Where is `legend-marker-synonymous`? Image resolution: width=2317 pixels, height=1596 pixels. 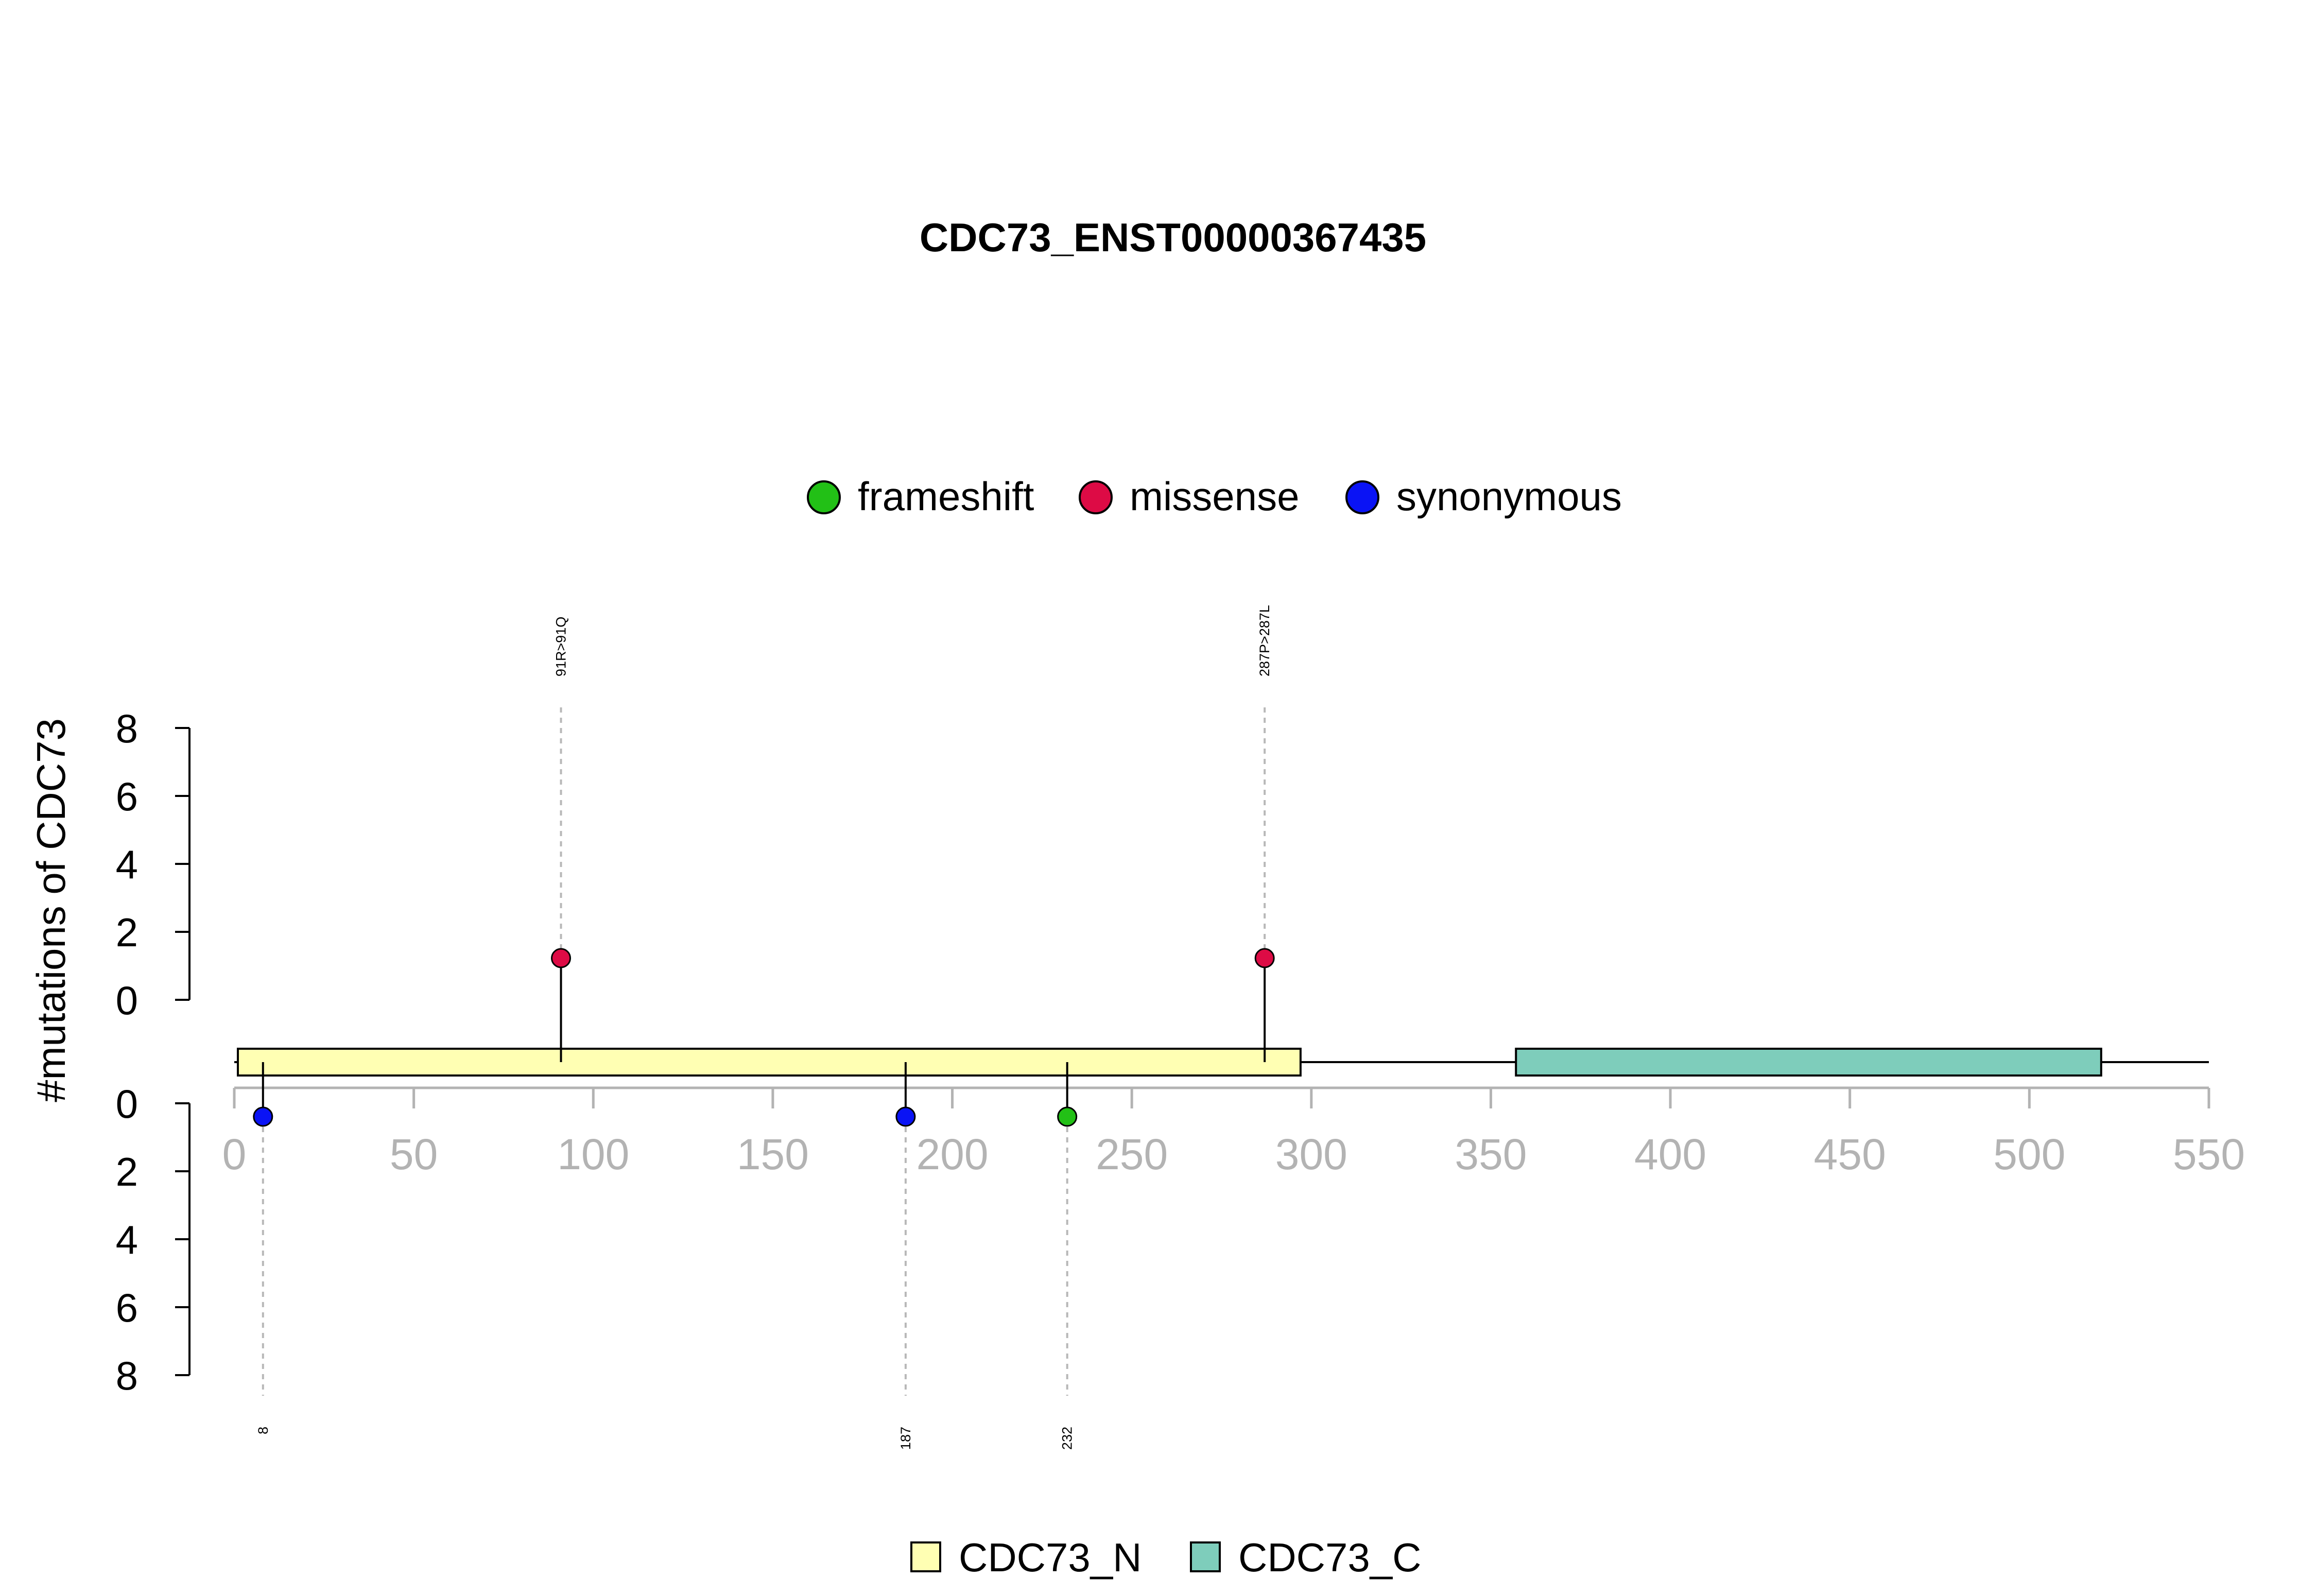
legend-marker-synonymous is located at coordinates (1362, 497).